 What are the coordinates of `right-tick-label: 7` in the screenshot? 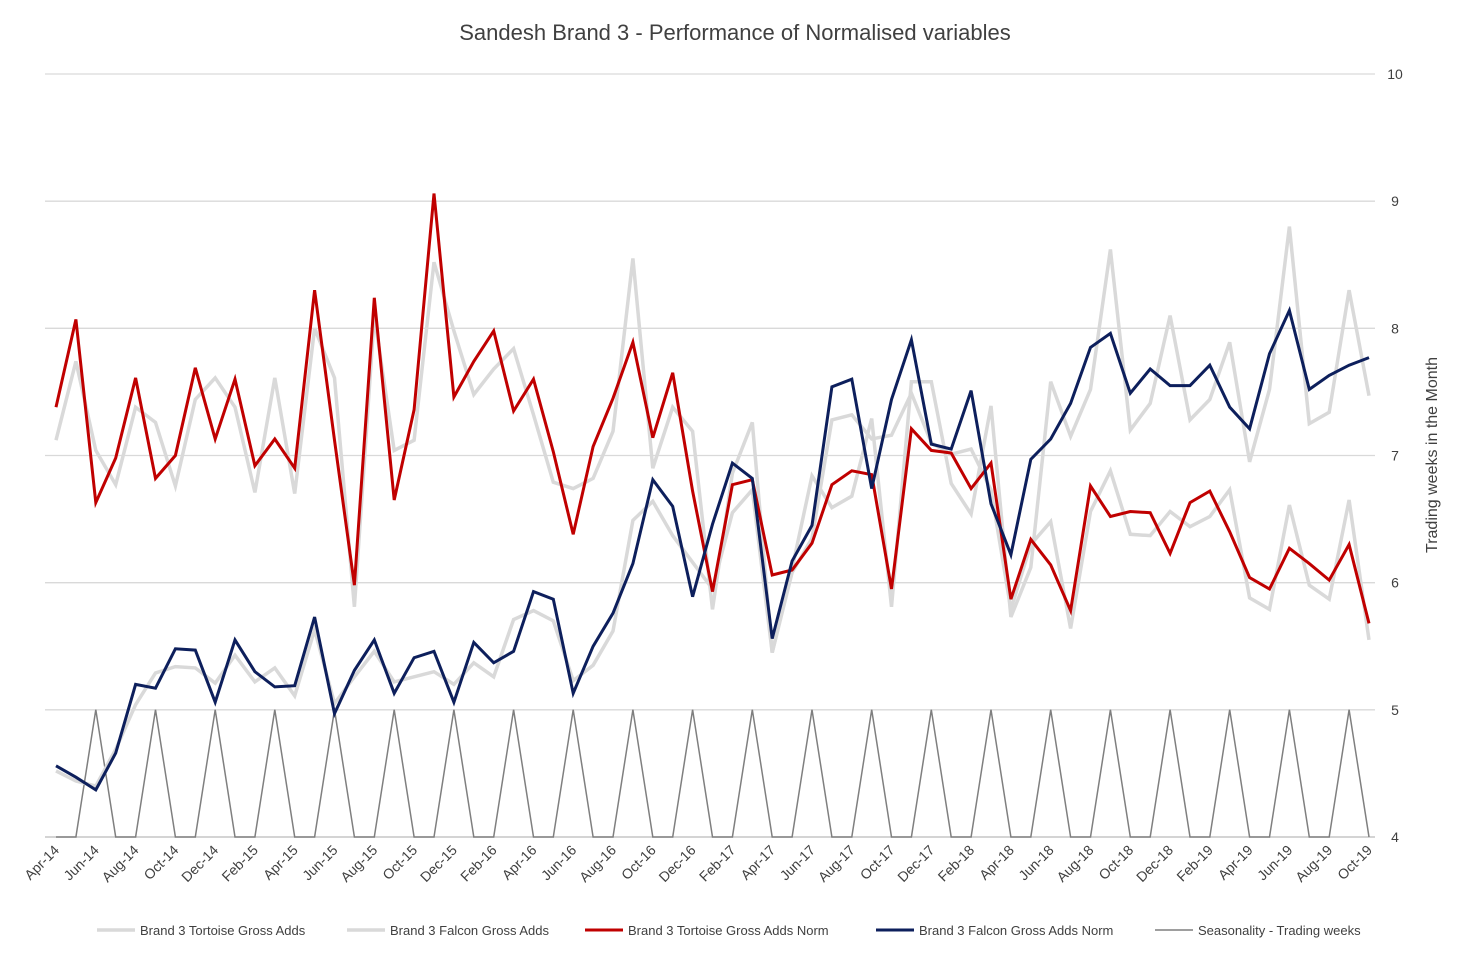 It's located at (1395, 456).